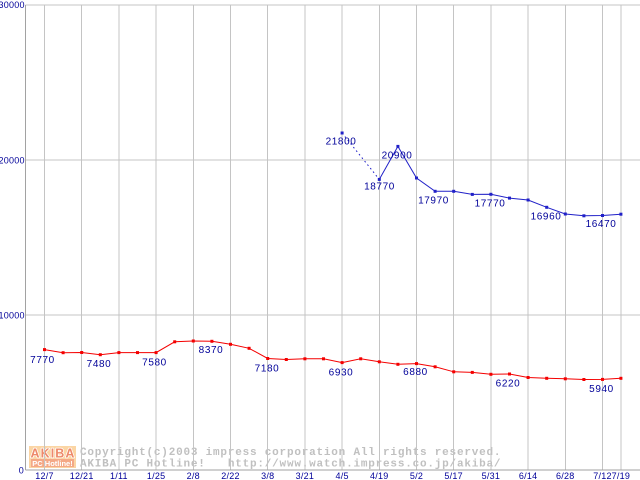  I want to click on svg-text: 10000, so click(12, 315).